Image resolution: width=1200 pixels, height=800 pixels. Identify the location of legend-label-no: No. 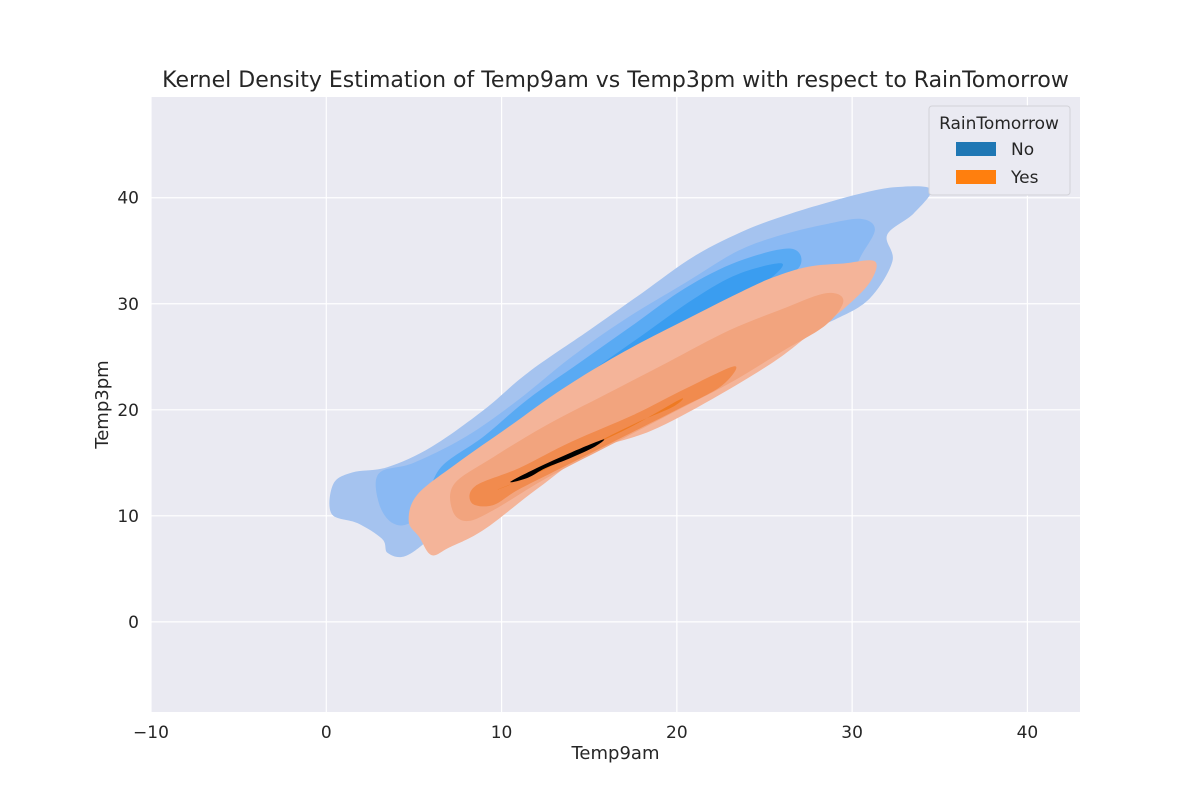
(1022, 150).